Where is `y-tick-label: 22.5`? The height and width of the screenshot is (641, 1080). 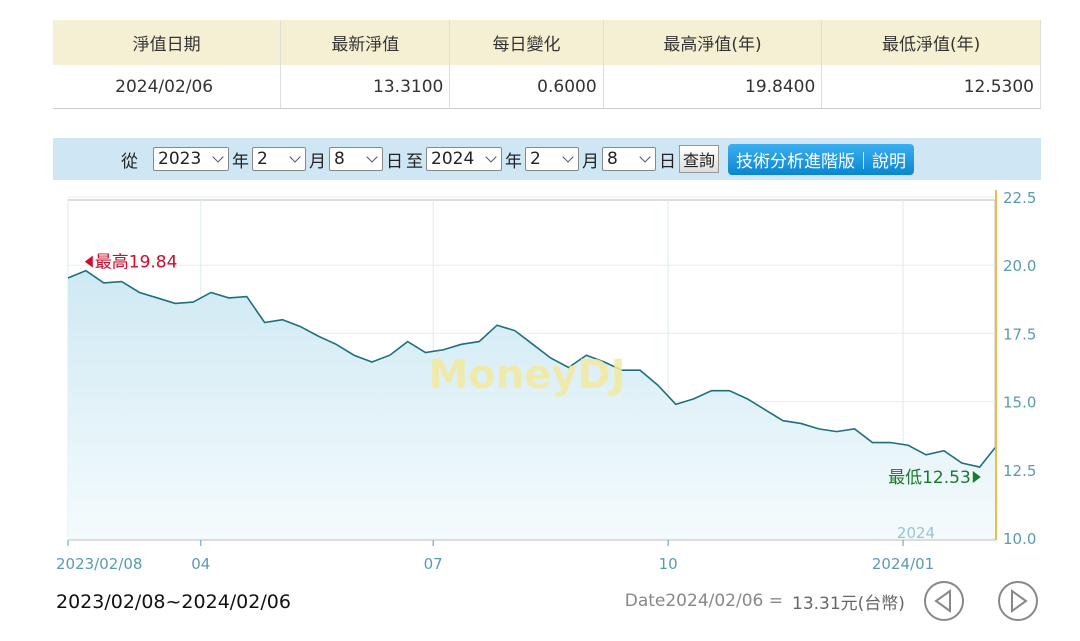 y-tick-label: 22.5 is located at coordinates (1019, 198).